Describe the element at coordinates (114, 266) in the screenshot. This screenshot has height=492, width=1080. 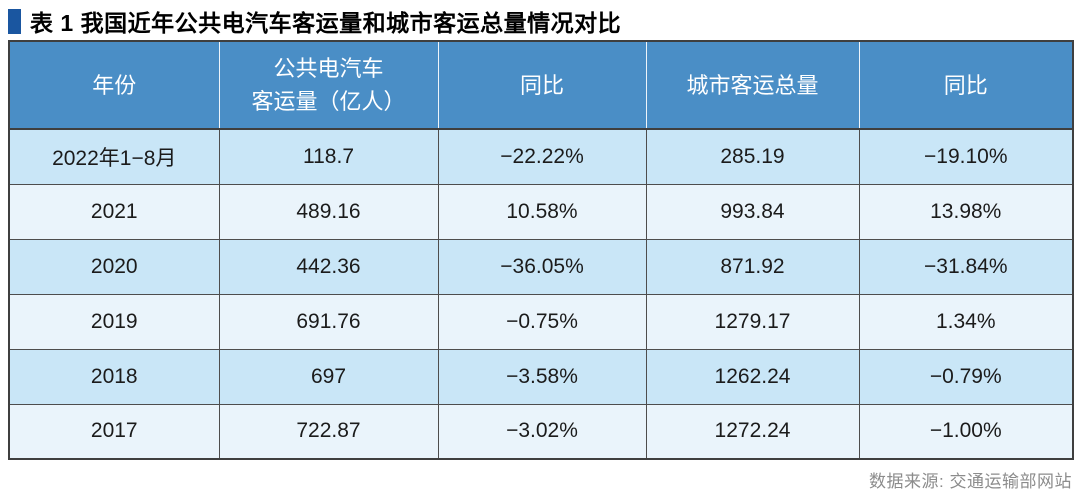
I see `cell-year: 2020` at that location.